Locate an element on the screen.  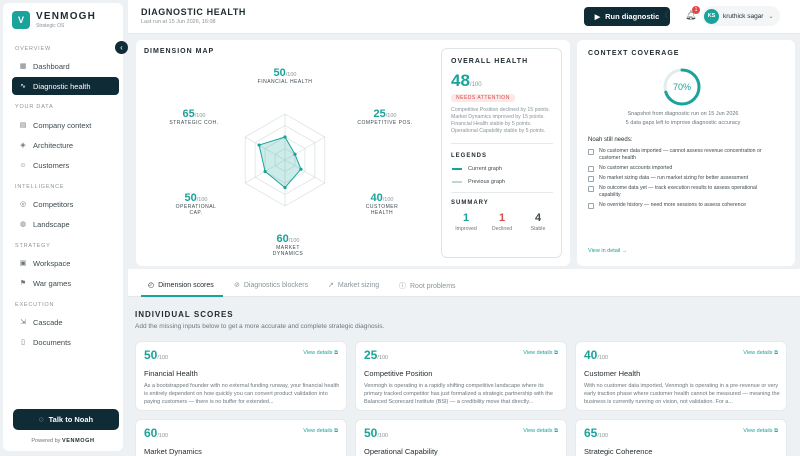
sidebar-item-architecture: ◈ Architecture is located at coordinates (65, 145).